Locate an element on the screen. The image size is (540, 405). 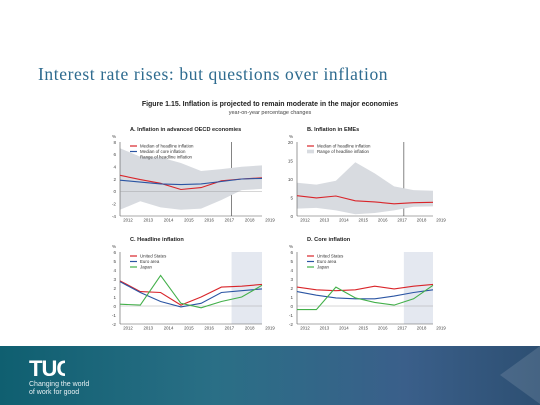
legend-label: Range of headline inflation is located at coordinates (343, 151).